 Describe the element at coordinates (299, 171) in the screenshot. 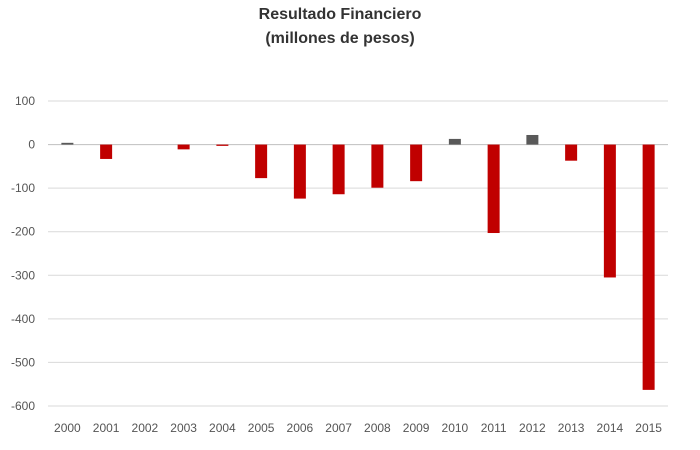

I see `bar-2006` at that location.